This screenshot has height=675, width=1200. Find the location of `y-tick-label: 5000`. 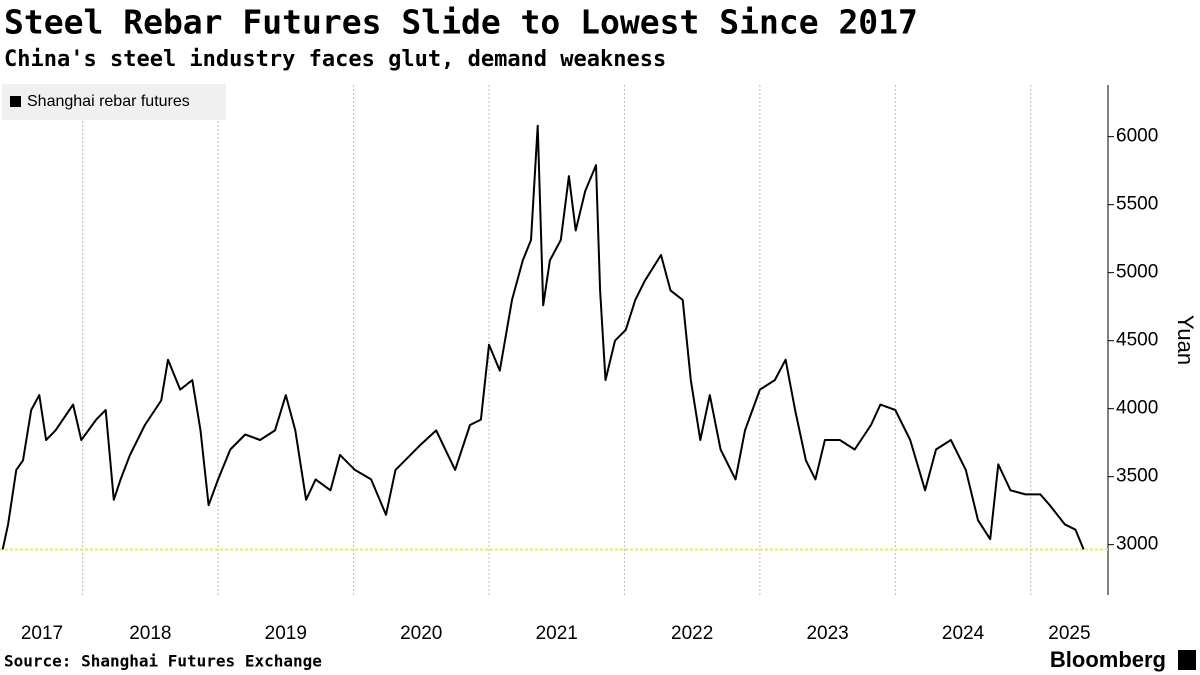

y-tick-label: 5000 is located at coordinates (1137, 272).